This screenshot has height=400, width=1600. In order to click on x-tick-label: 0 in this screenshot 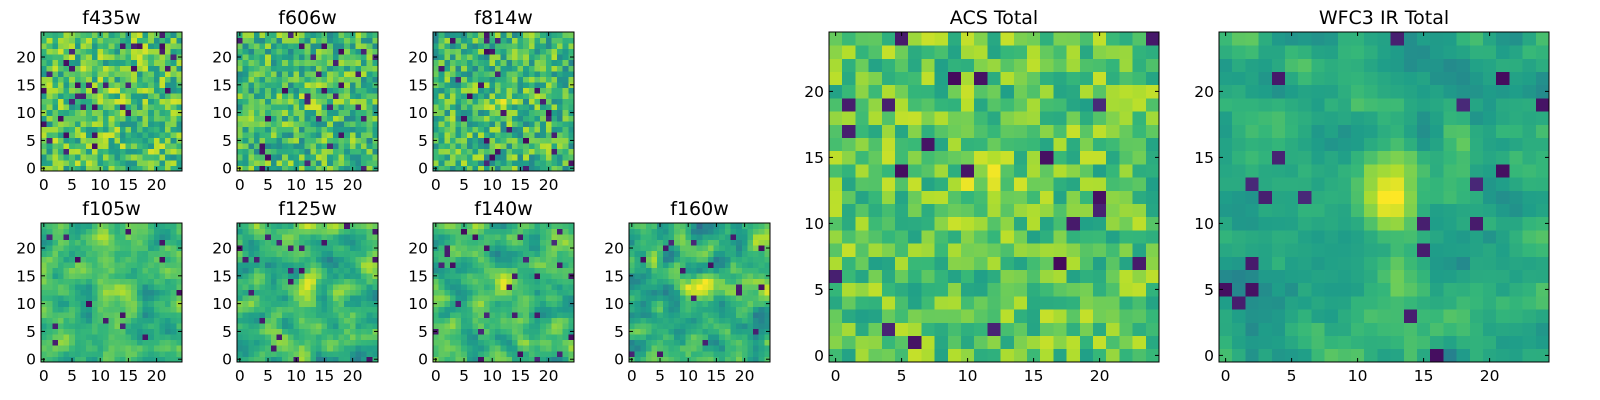, I will do `click(240, 185)`.